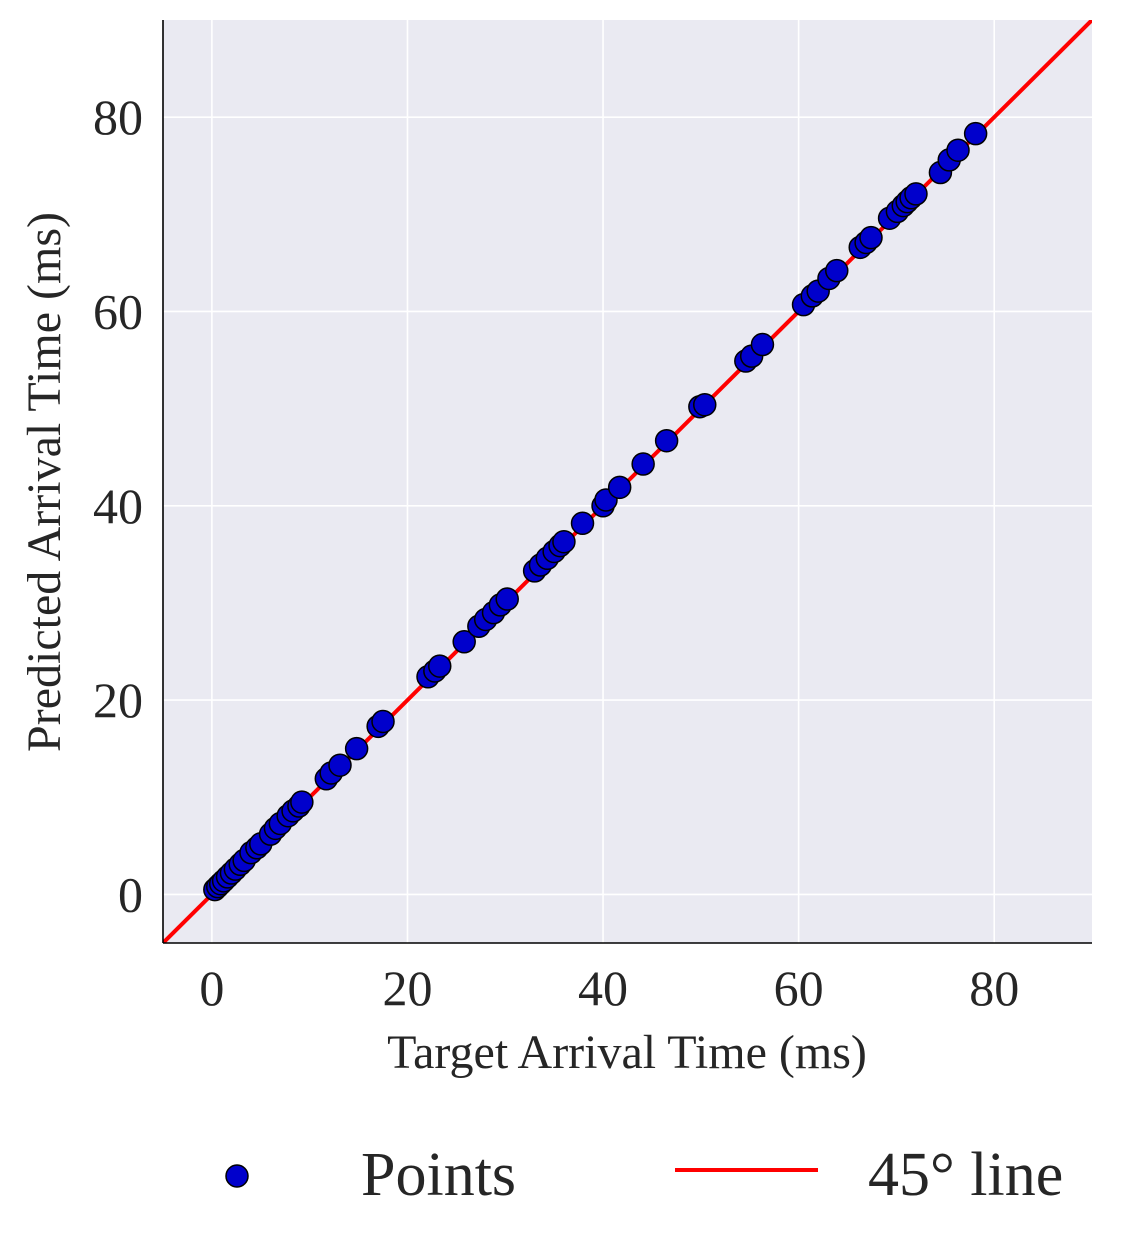 Image resolution: width=1135 pixels, height=1256 pixels. Describe the element at coordinates (118, 700) in the screenshot. I see `y-tick-label: 20` at that location.